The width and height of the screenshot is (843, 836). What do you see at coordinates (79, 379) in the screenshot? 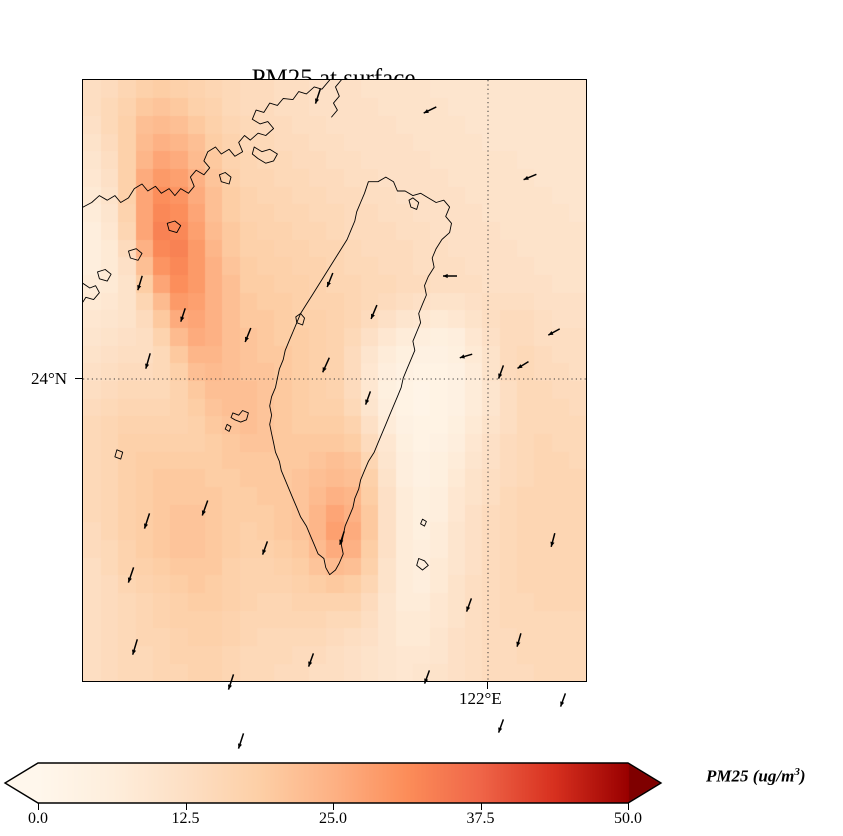
I see `ytick-mark-24n` at bounding box center [79, 379].